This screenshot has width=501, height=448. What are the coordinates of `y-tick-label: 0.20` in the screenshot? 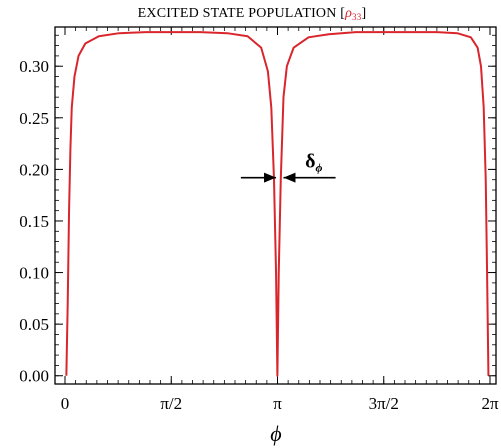 It's located at (34, 169).